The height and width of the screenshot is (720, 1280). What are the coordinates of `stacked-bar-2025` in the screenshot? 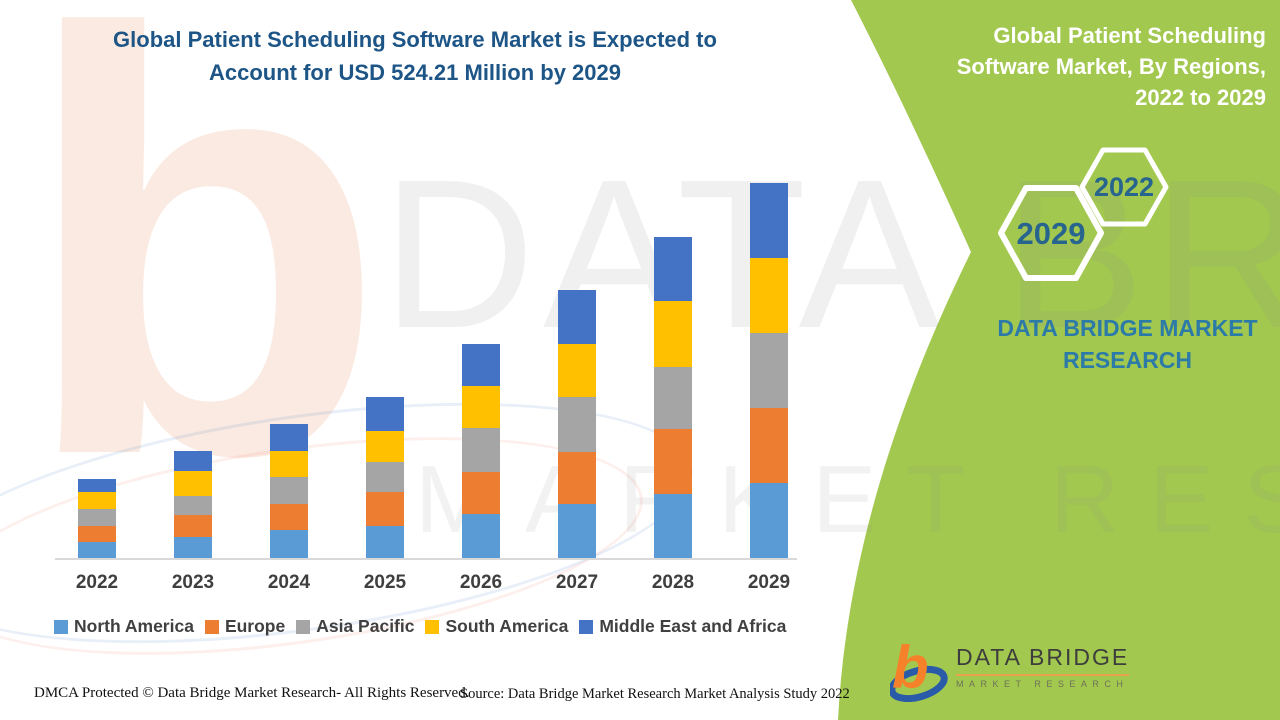 It's located at (385, 477).